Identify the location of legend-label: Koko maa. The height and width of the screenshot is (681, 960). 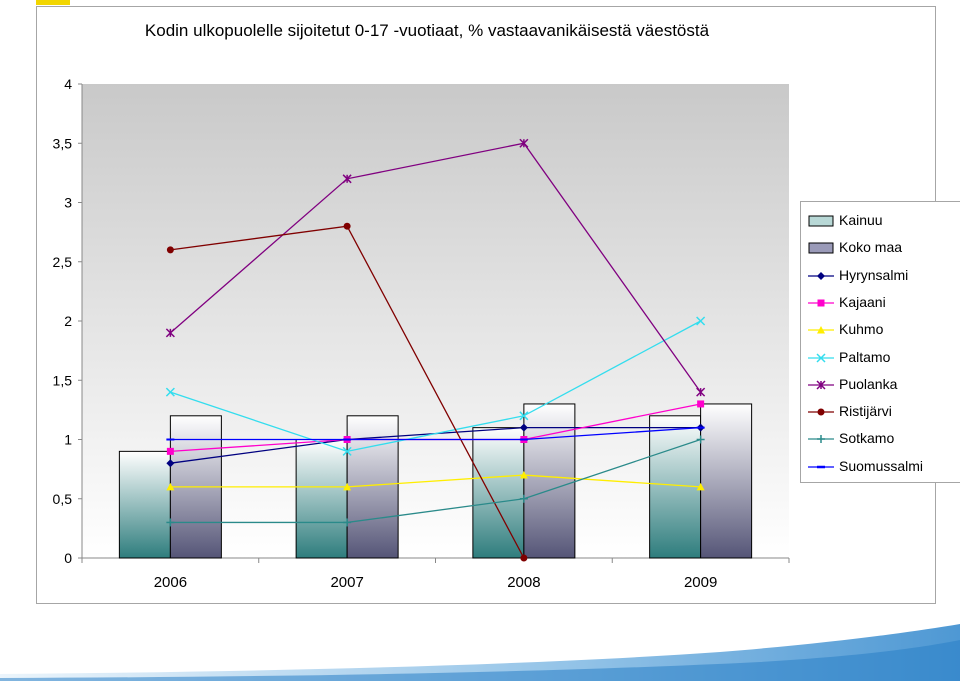
(871, 247).